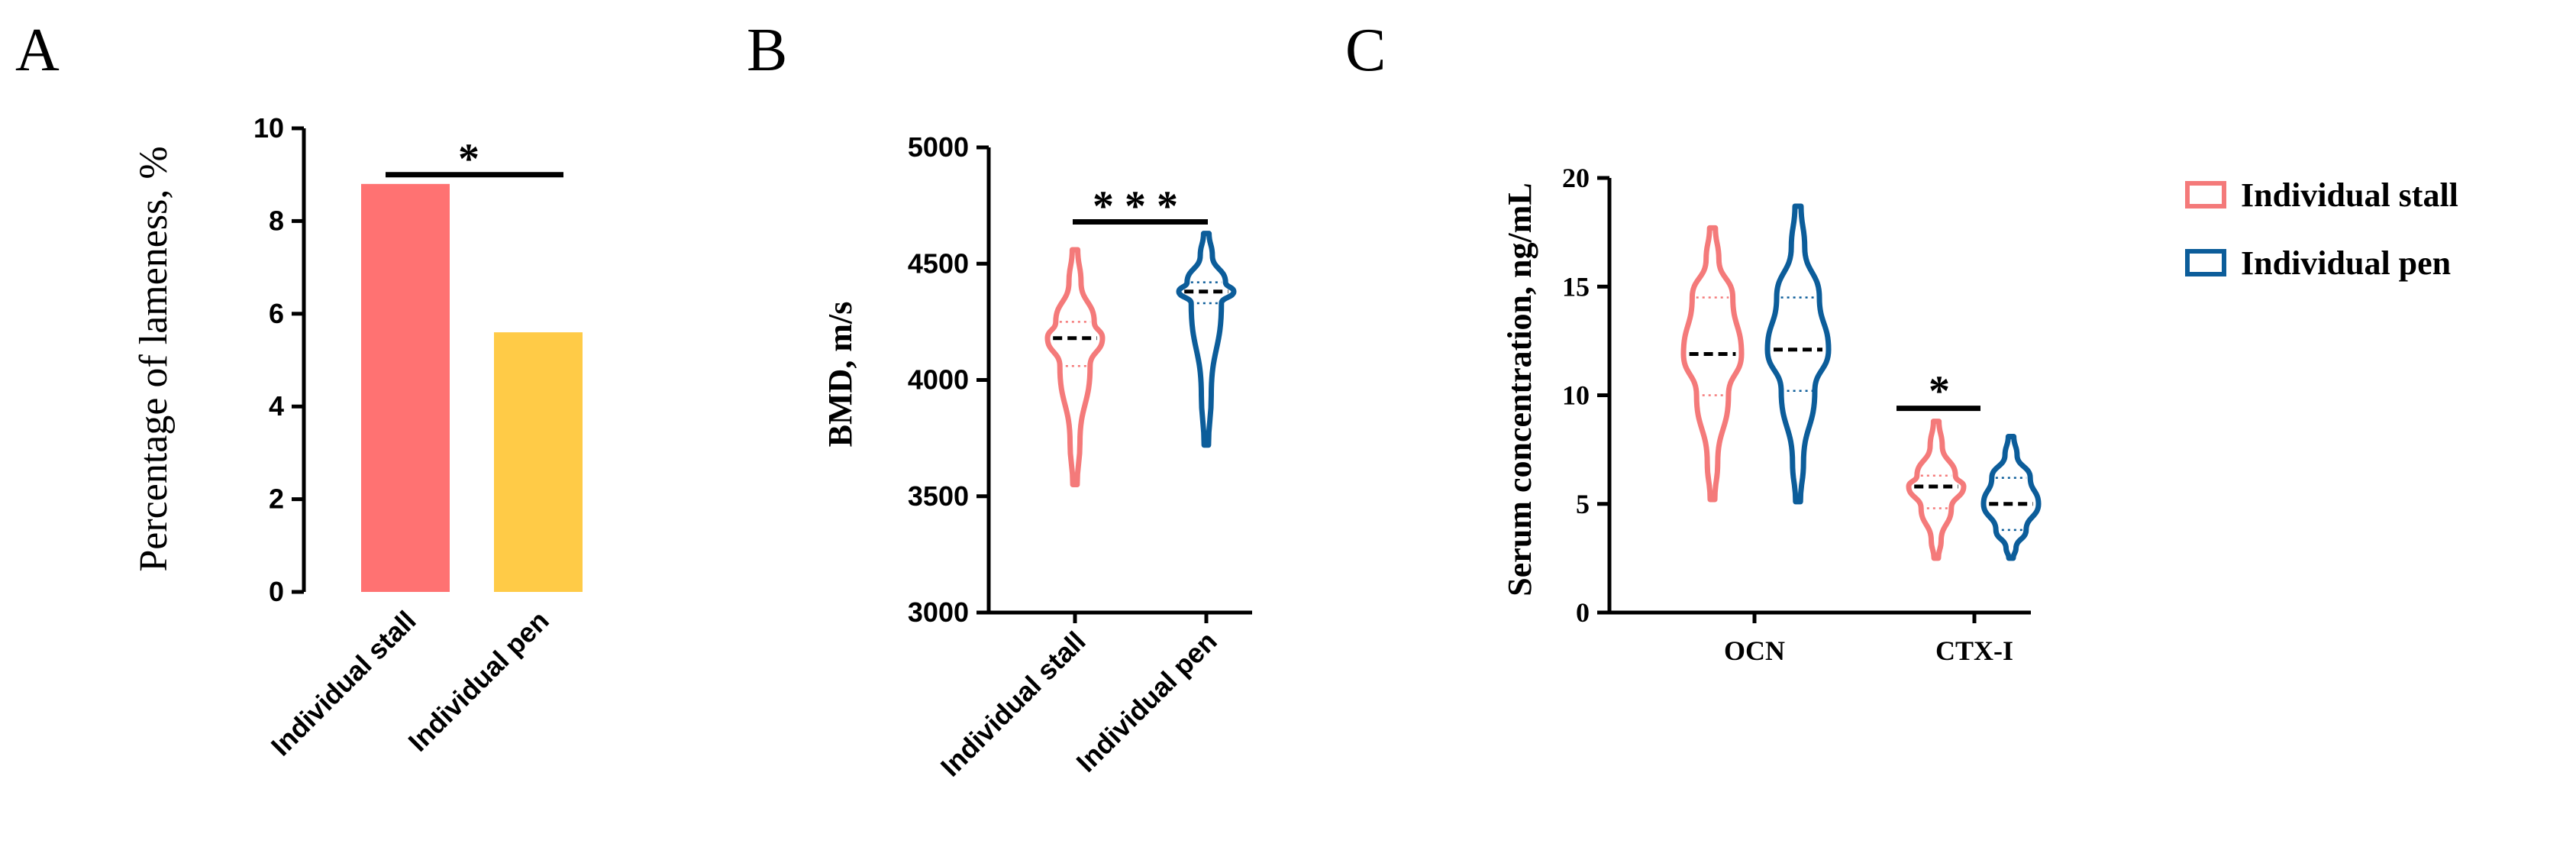 The image size is (2576, 860). I want to click on panel-b-y-axis: 3000 3500 4000 4500 5000, so click(1080, 379).